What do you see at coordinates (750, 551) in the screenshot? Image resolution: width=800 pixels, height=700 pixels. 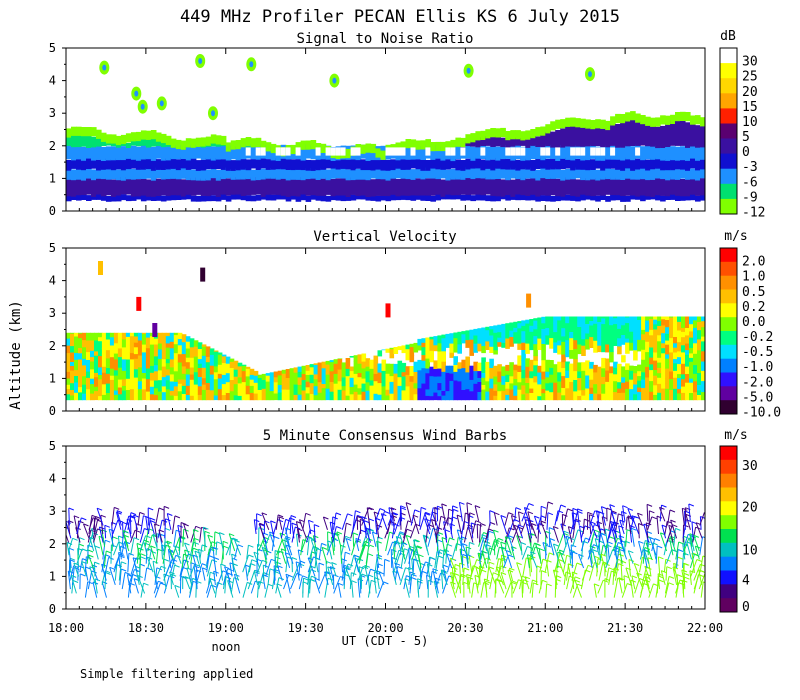 I see `colorbar-tick-label: 10` at bounding box center [750, 551].